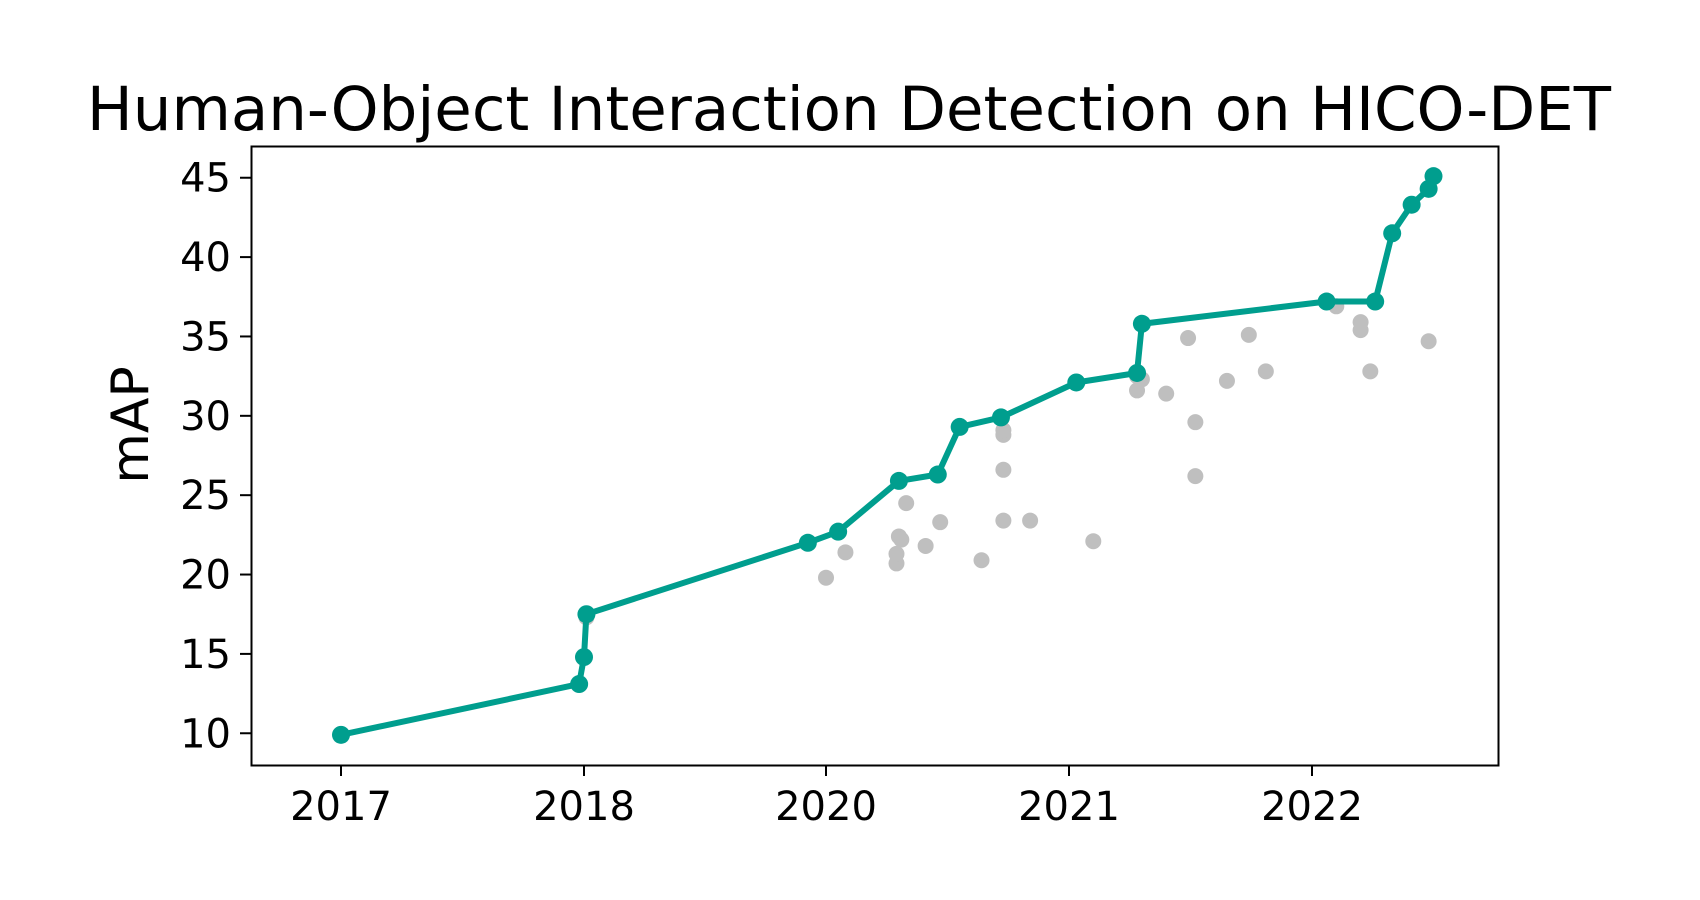  I want to click on y-tick-label: 35, so click(205, 337).